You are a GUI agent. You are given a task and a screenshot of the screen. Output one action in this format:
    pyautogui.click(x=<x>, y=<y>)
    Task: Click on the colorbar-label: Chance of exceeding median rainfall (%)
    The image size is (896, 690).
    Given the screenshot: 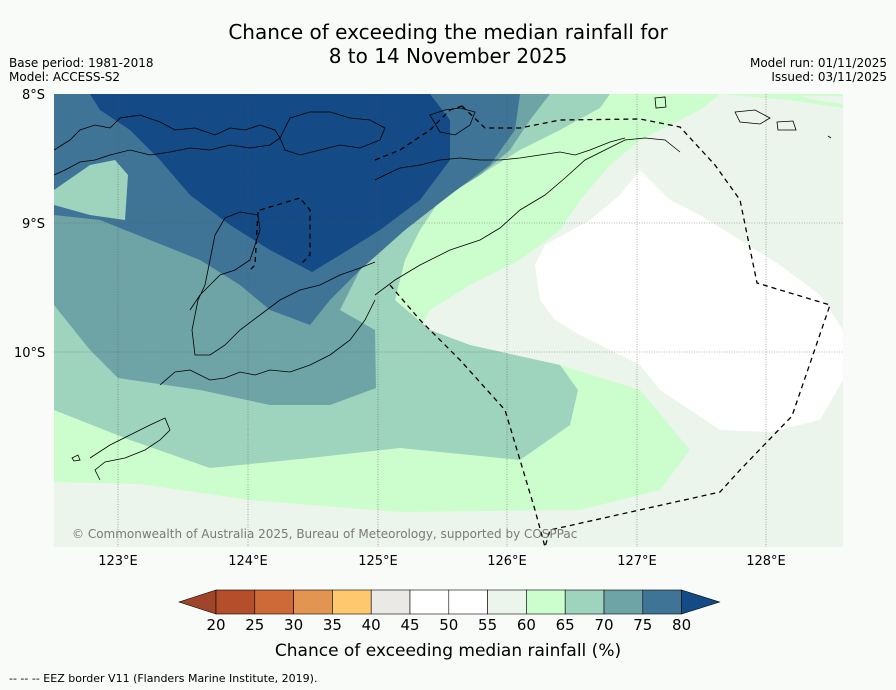 What is the action you would take?
    pyautogui.click(x=448, y=651)
    